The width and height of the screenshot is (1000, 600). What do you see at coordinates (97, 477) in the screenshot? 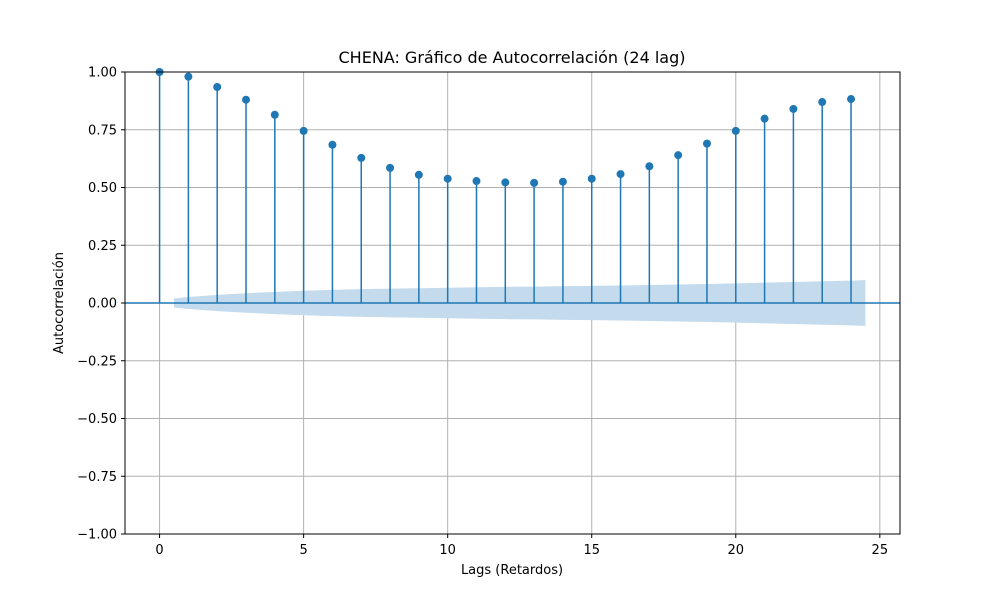
I see `y-tick-label: −0.75` at bounding box center [97, 477].